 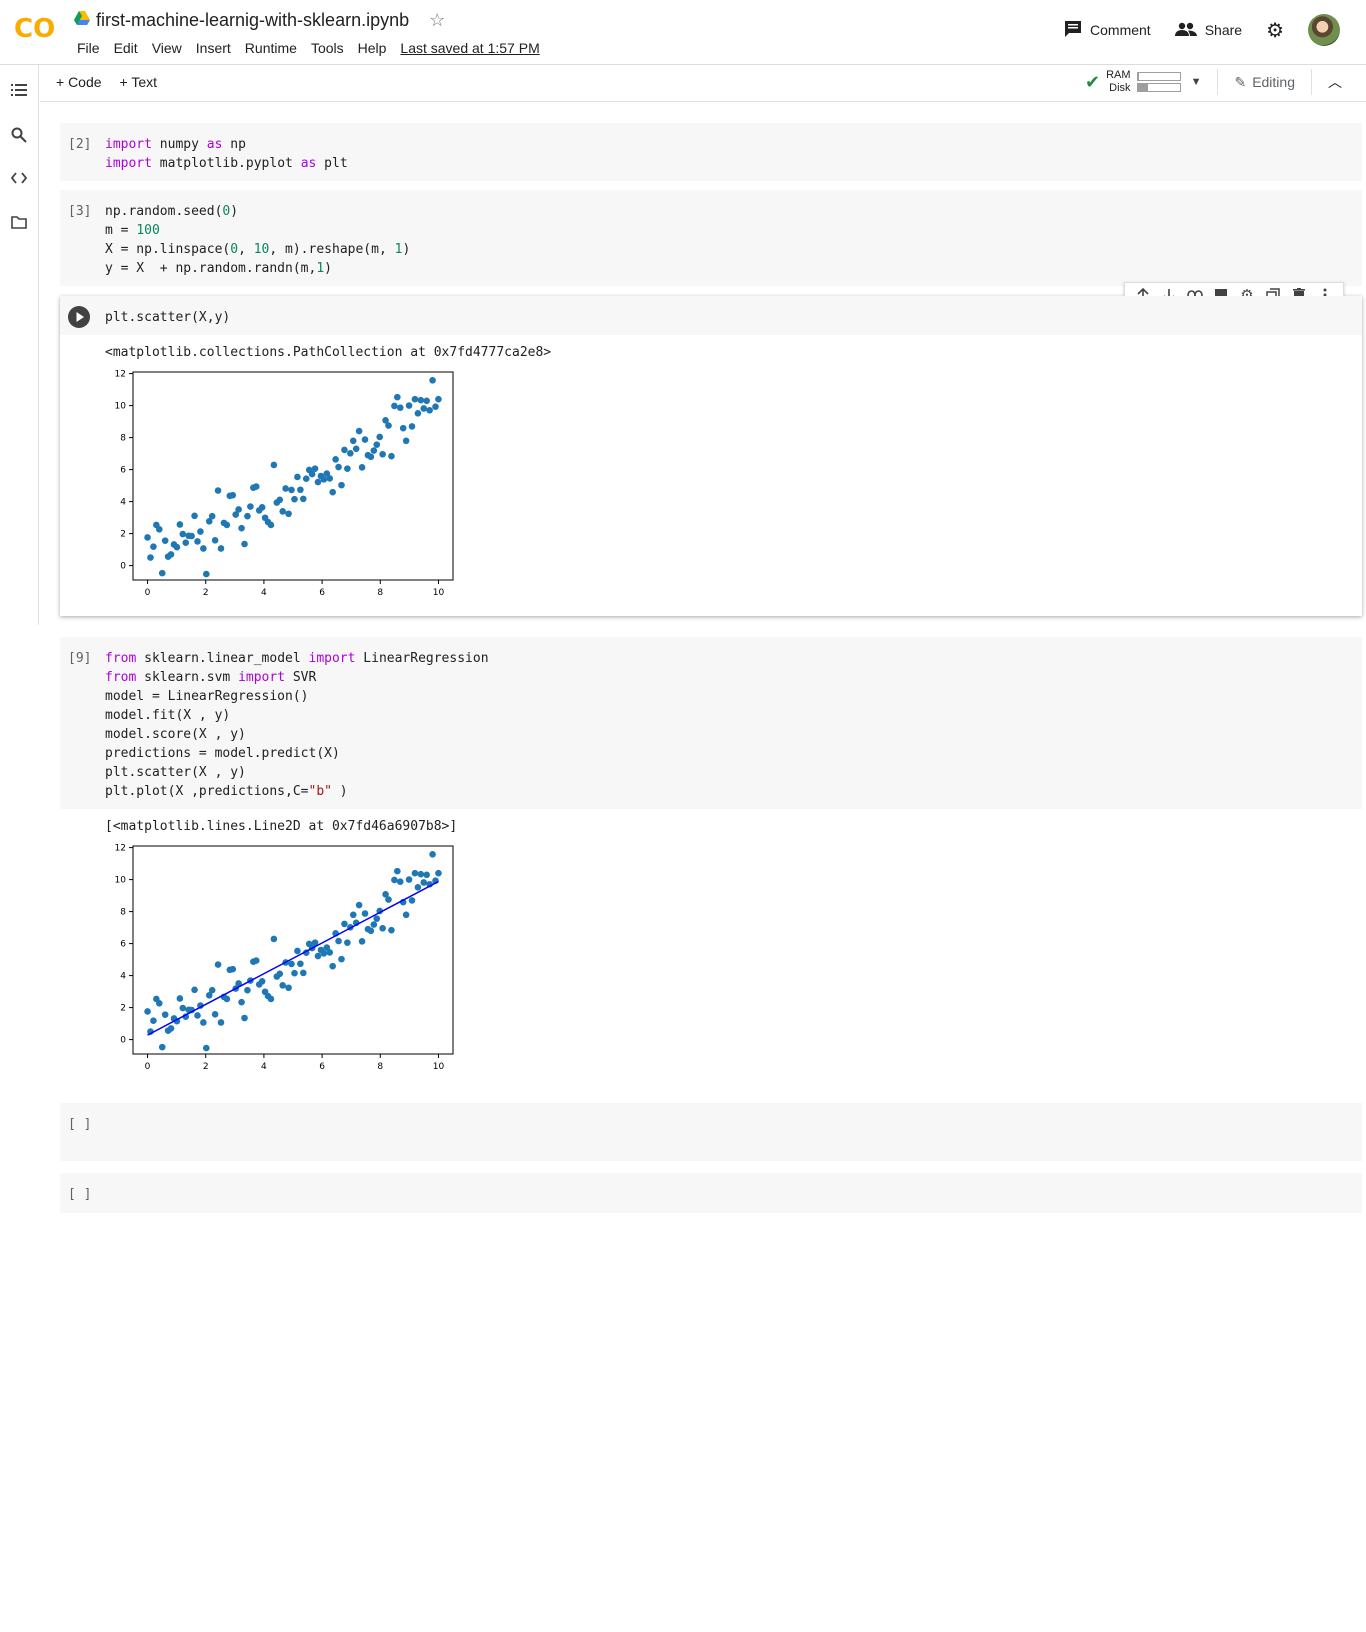 I want to click on code-token: plt, so click(x=332, y=163).